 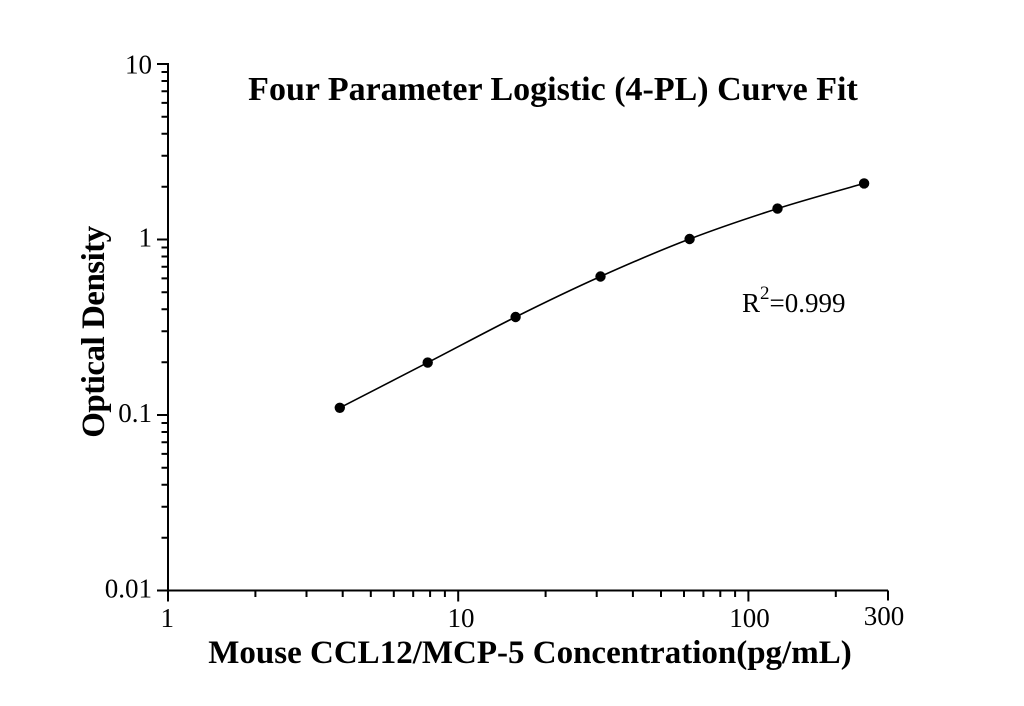 What do you see at coordinates (794, 300) in the screenshot?
I see `svg-text: R2=0.999` at bounding box center [794, 300].